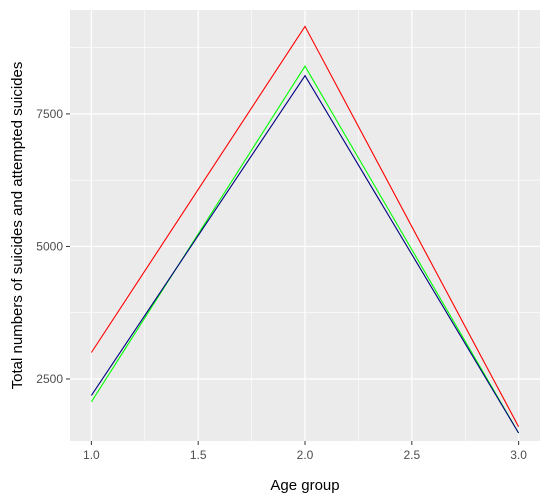 Image resolution: width=550 pixels, height=503 pixels. Describe the element at coordinates (91, 455) in the screenshot. I see `x-tick-label: 1.0` at that location.